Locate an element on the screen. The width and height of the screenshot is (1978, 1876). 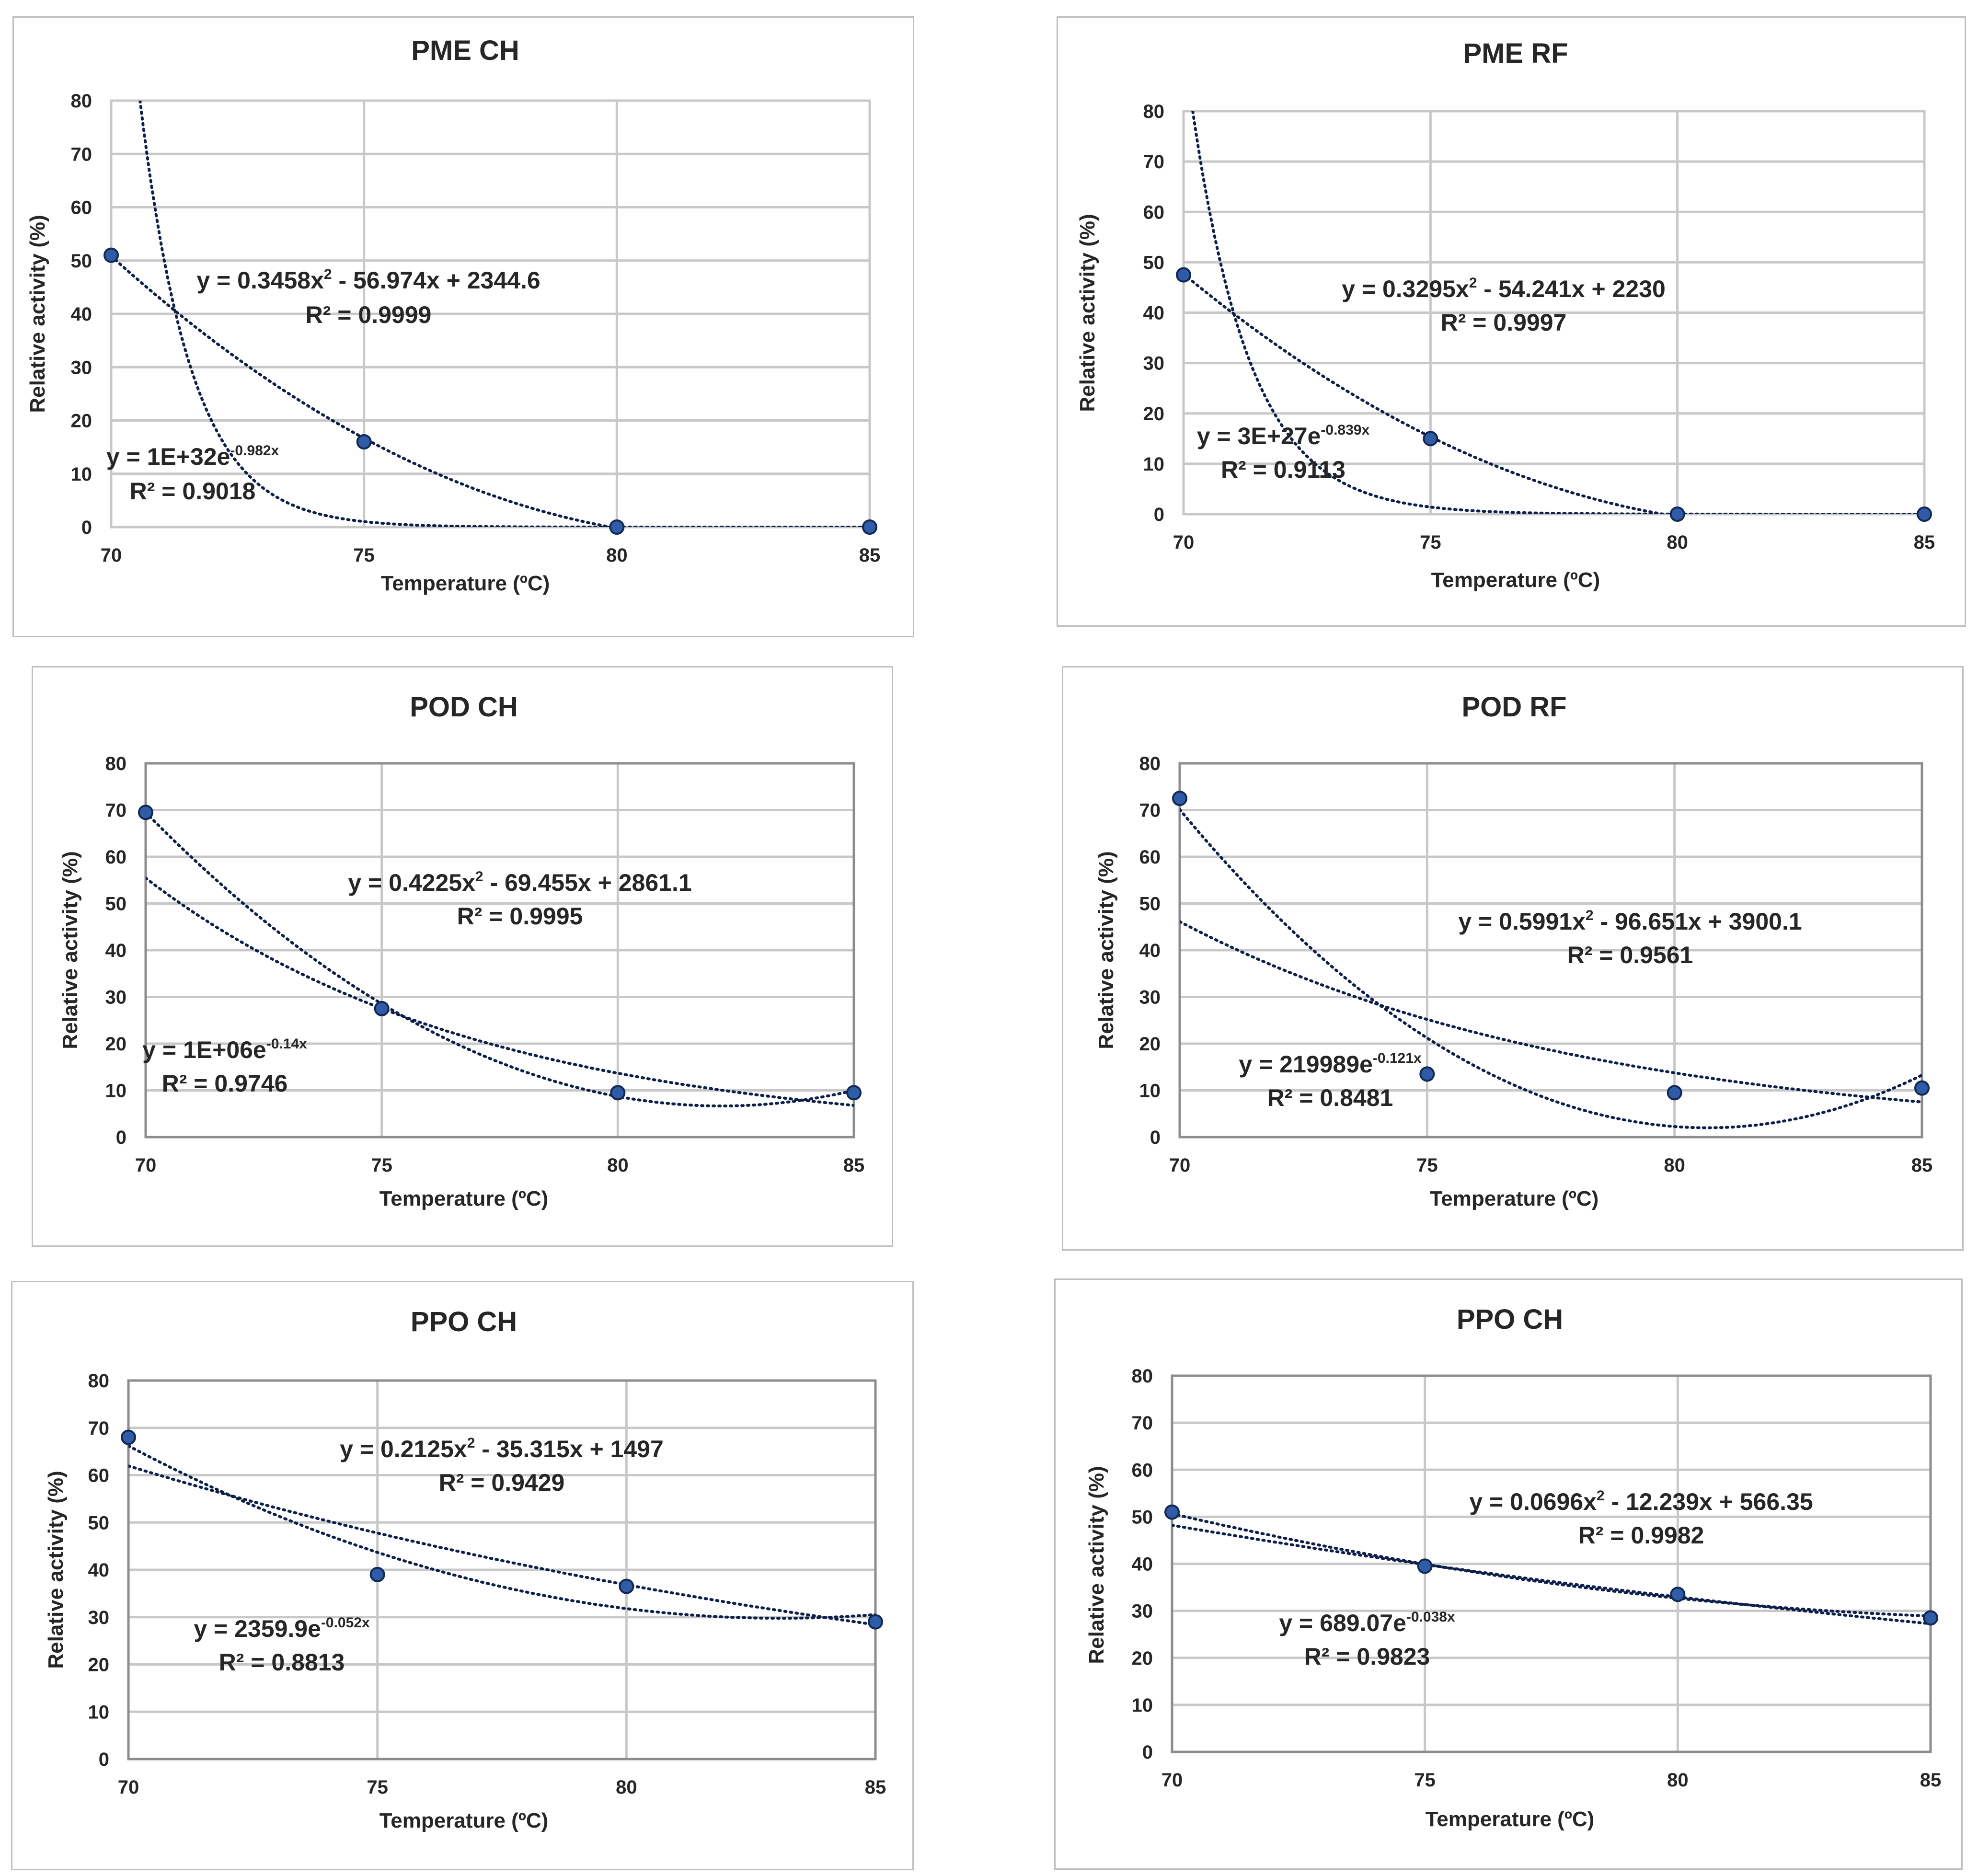
polynomial-r-squared: R² = 0.9995 is located at coordinates (520, 916).